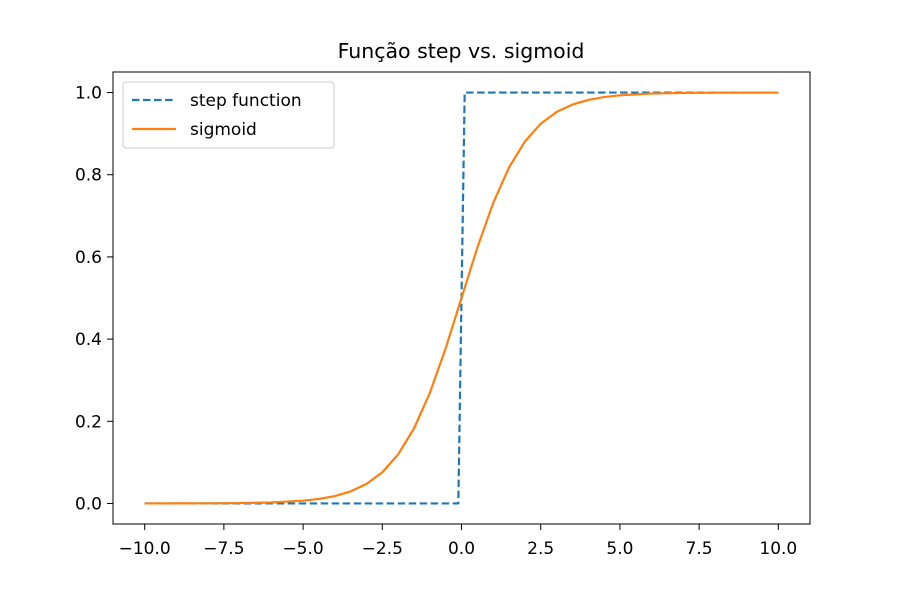 This screenshot has height=600, width=900. Describe the element at coordinates (223, 549) in the screenshot. I see `x-tick-label: −7.5` at that location.